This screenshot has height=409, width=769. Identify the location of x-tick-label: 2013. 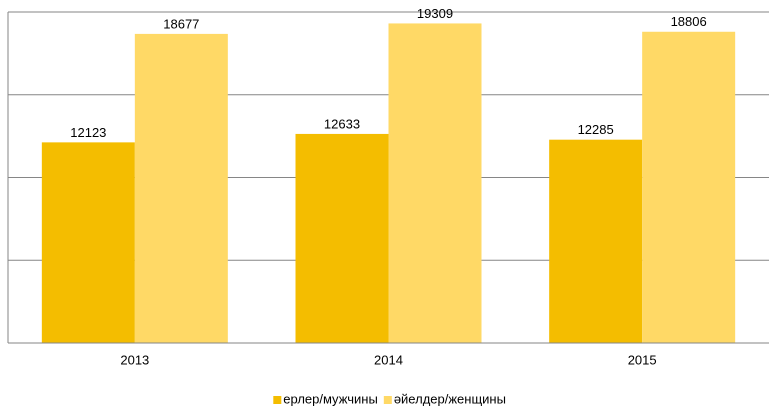
(134, 359).